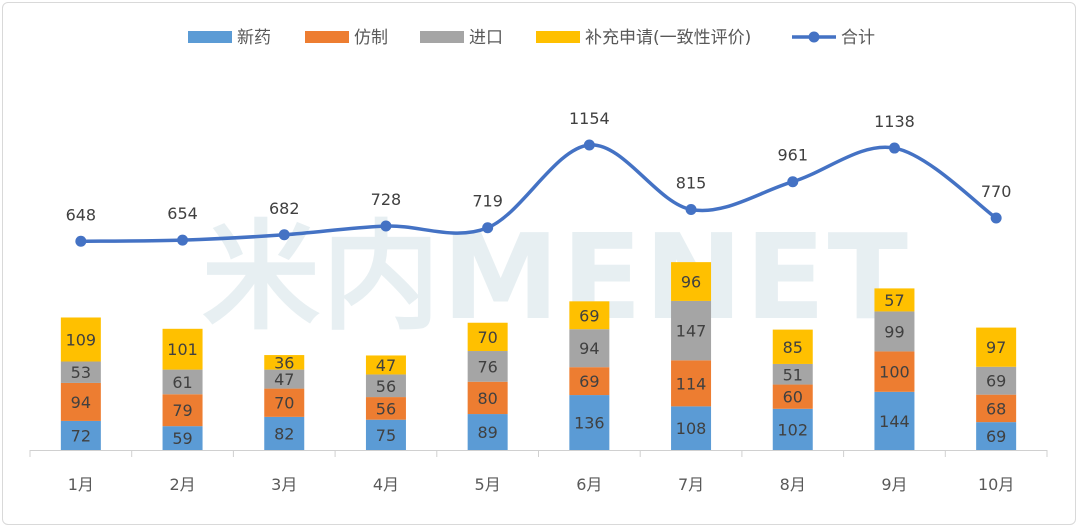 The width and height of the screenshot is (1080, 529). I want to click on total-value-label: 815, so click(691, 182).